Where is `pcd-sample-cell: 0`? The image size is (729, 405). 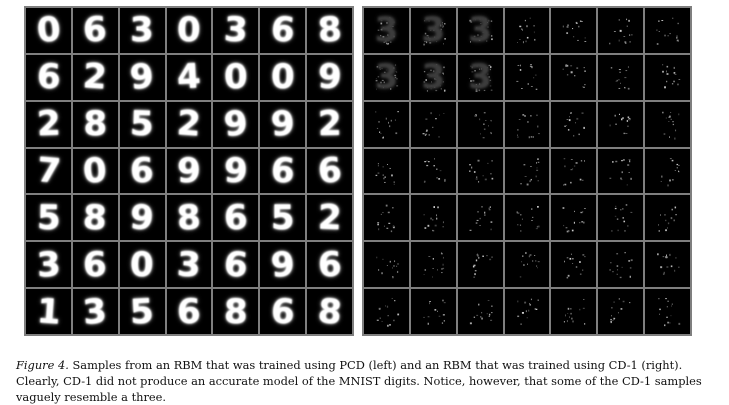 pcd-sample-cell: 0 is located at coordinates (236, 77).